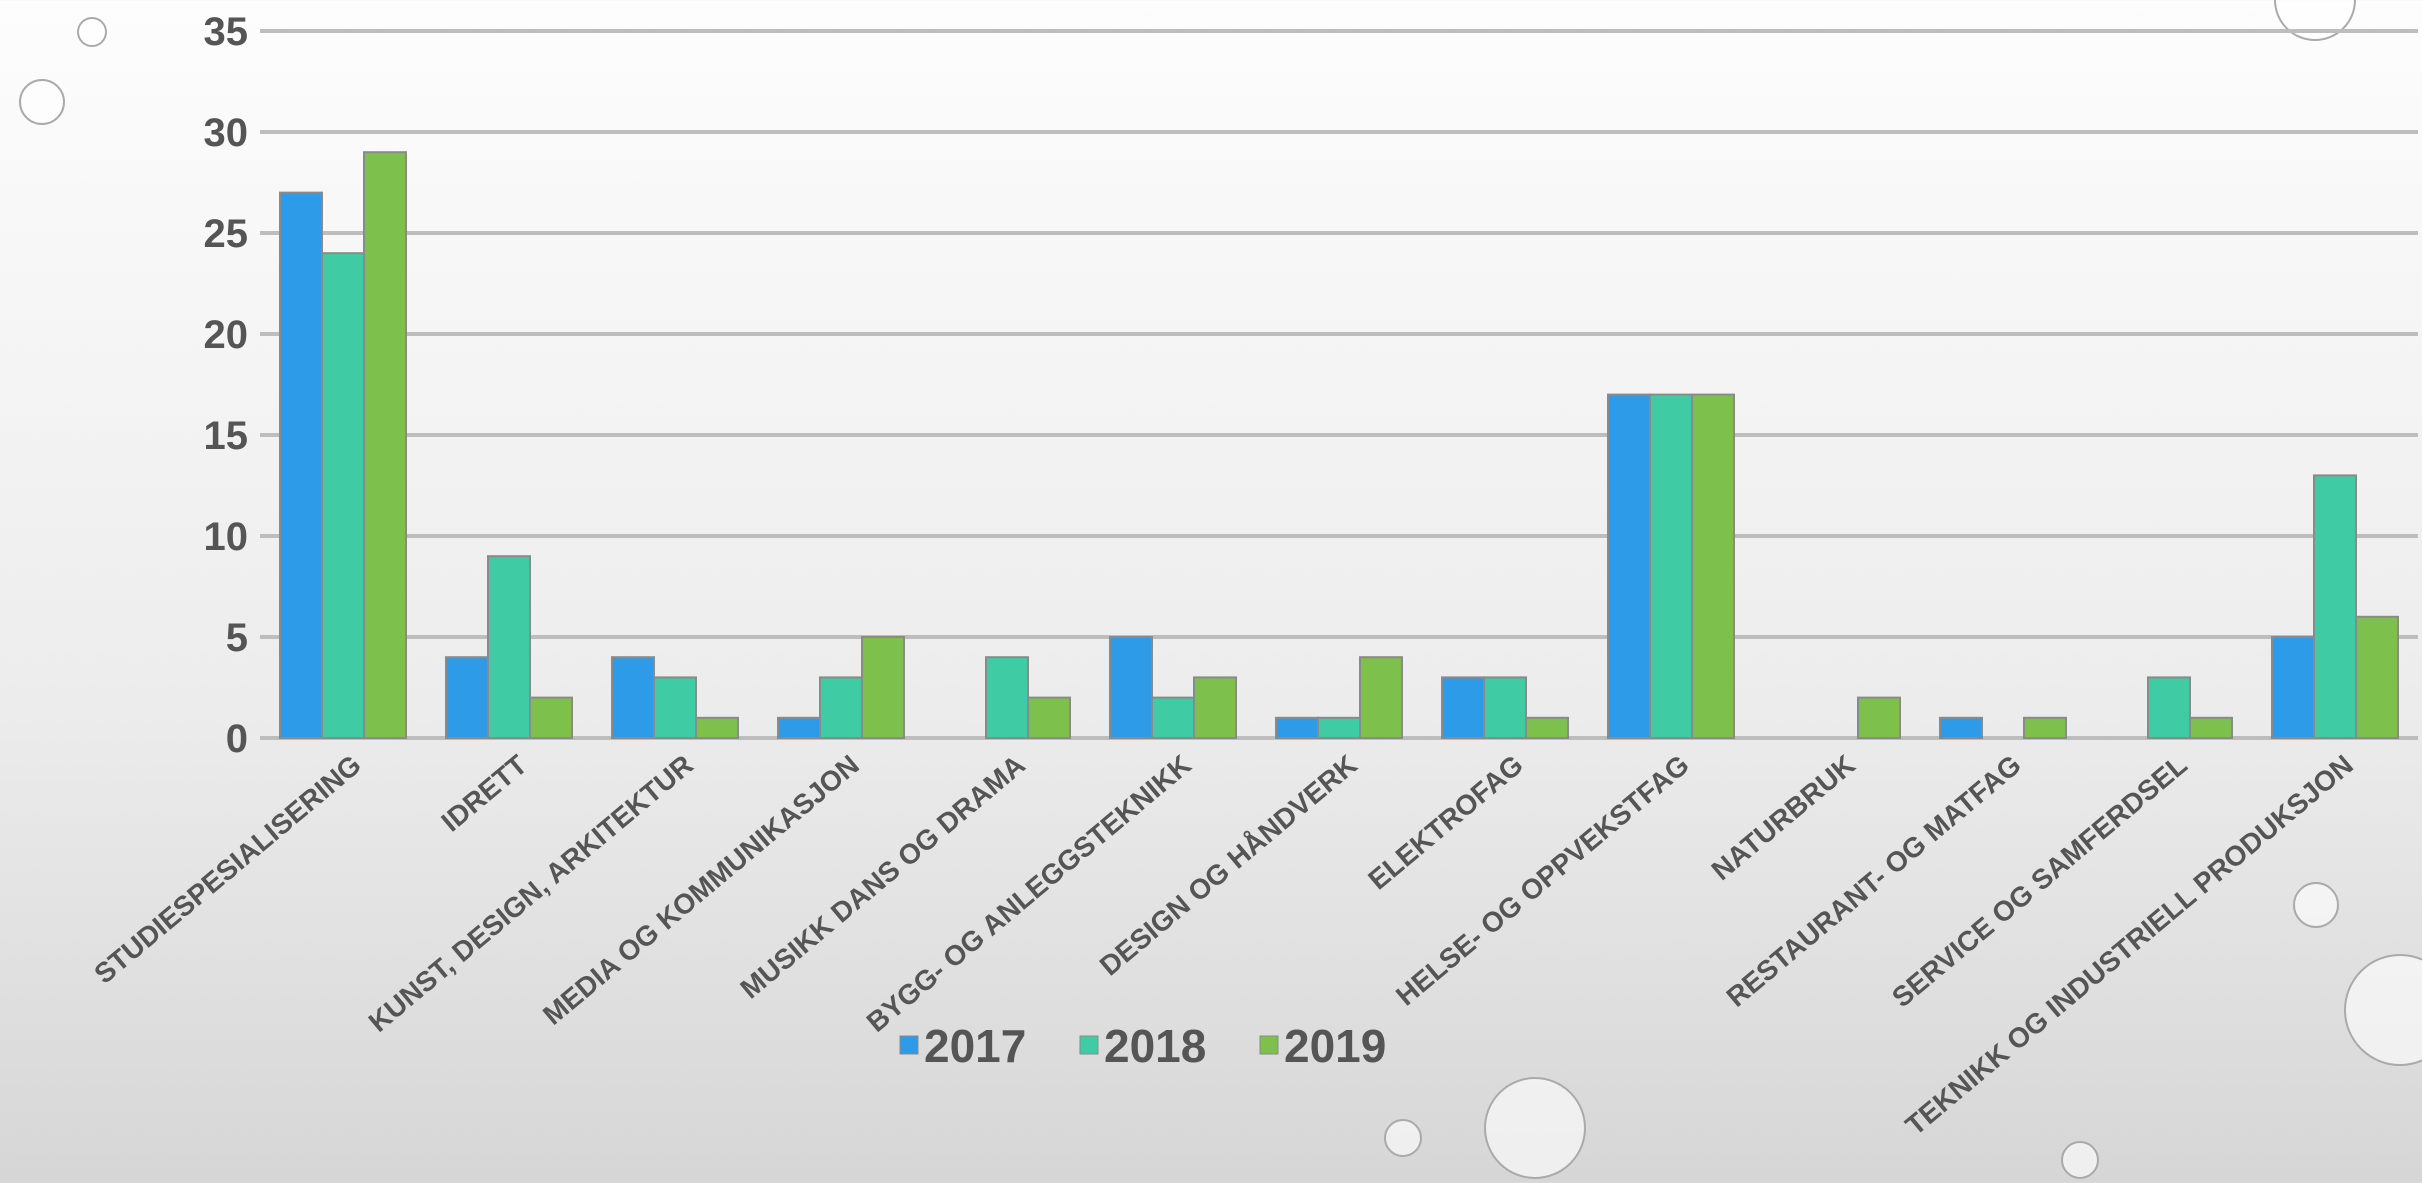  Describe the element at coordinates (226, 537) in the screenshot. I see `y-tick-label: 10` at that location.